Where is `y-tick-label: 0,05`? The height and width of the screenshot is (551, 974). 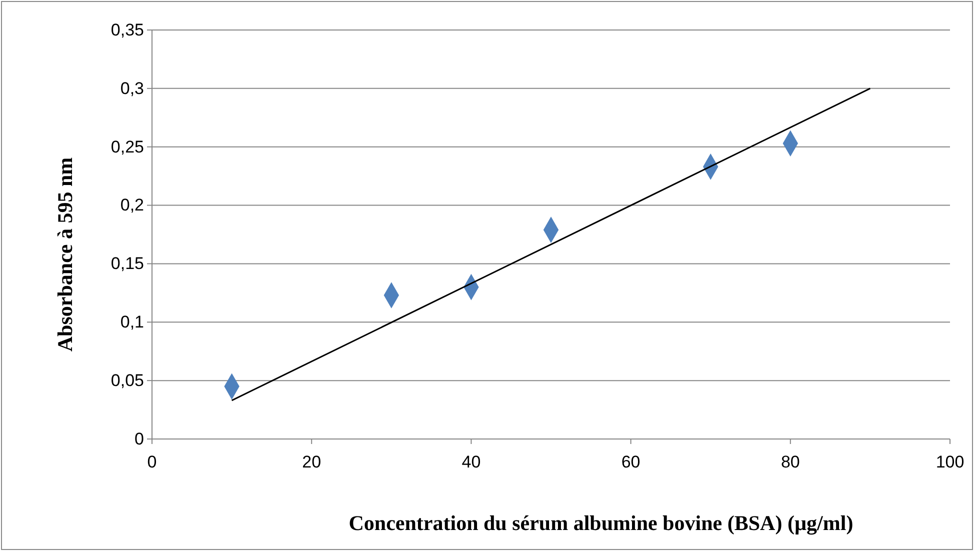 y-tick-label: 0,05 is located at coordinates (127, 380).